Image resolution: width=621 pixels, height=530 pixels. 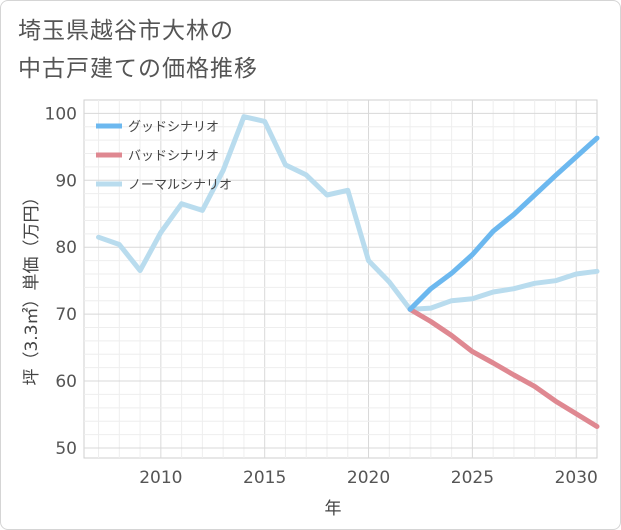 I want to click on x-tick-label: 2030, so click(x=576, y=478).